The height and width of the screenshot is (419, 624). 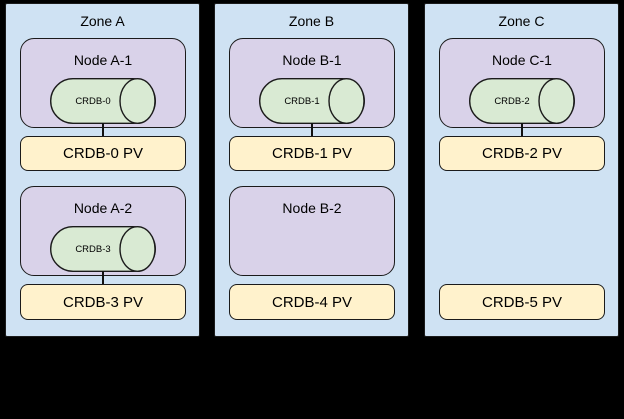 What do you see at coordinates (312, 60) in the screenshot?
I see `node-b1-label: Node B-1` at bounding box center [312, 60].